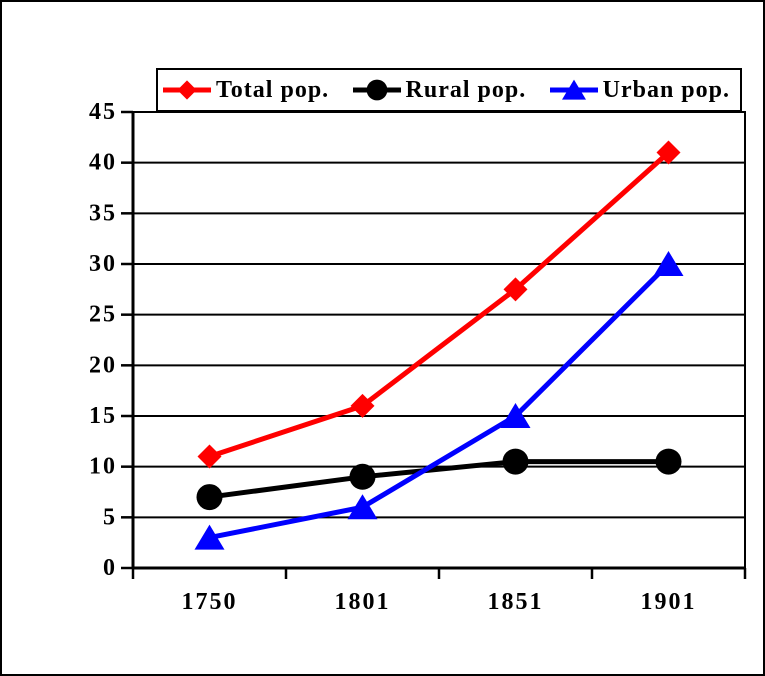  Describe the element at coordinates (103, 163) in the screenshot. I see `y-tick-label-40: 40` at that location.